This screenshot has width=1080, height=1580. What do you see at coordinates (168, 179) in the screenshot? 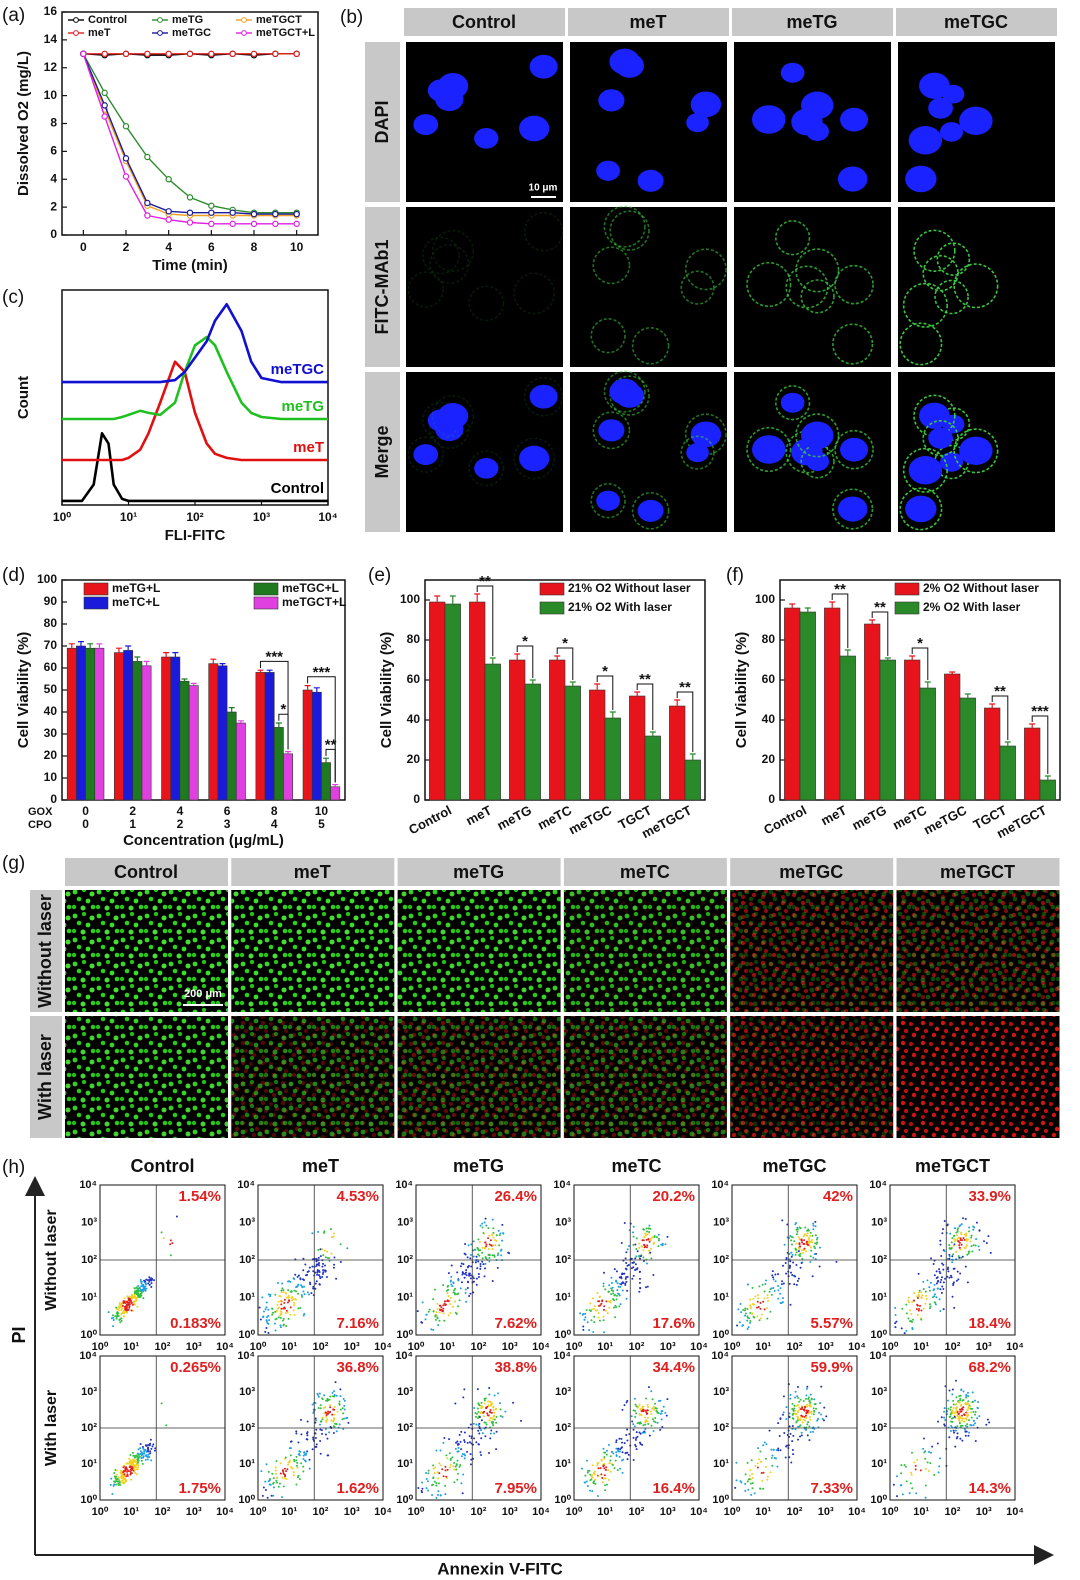
I see `point` at bounding box center [168, 179].